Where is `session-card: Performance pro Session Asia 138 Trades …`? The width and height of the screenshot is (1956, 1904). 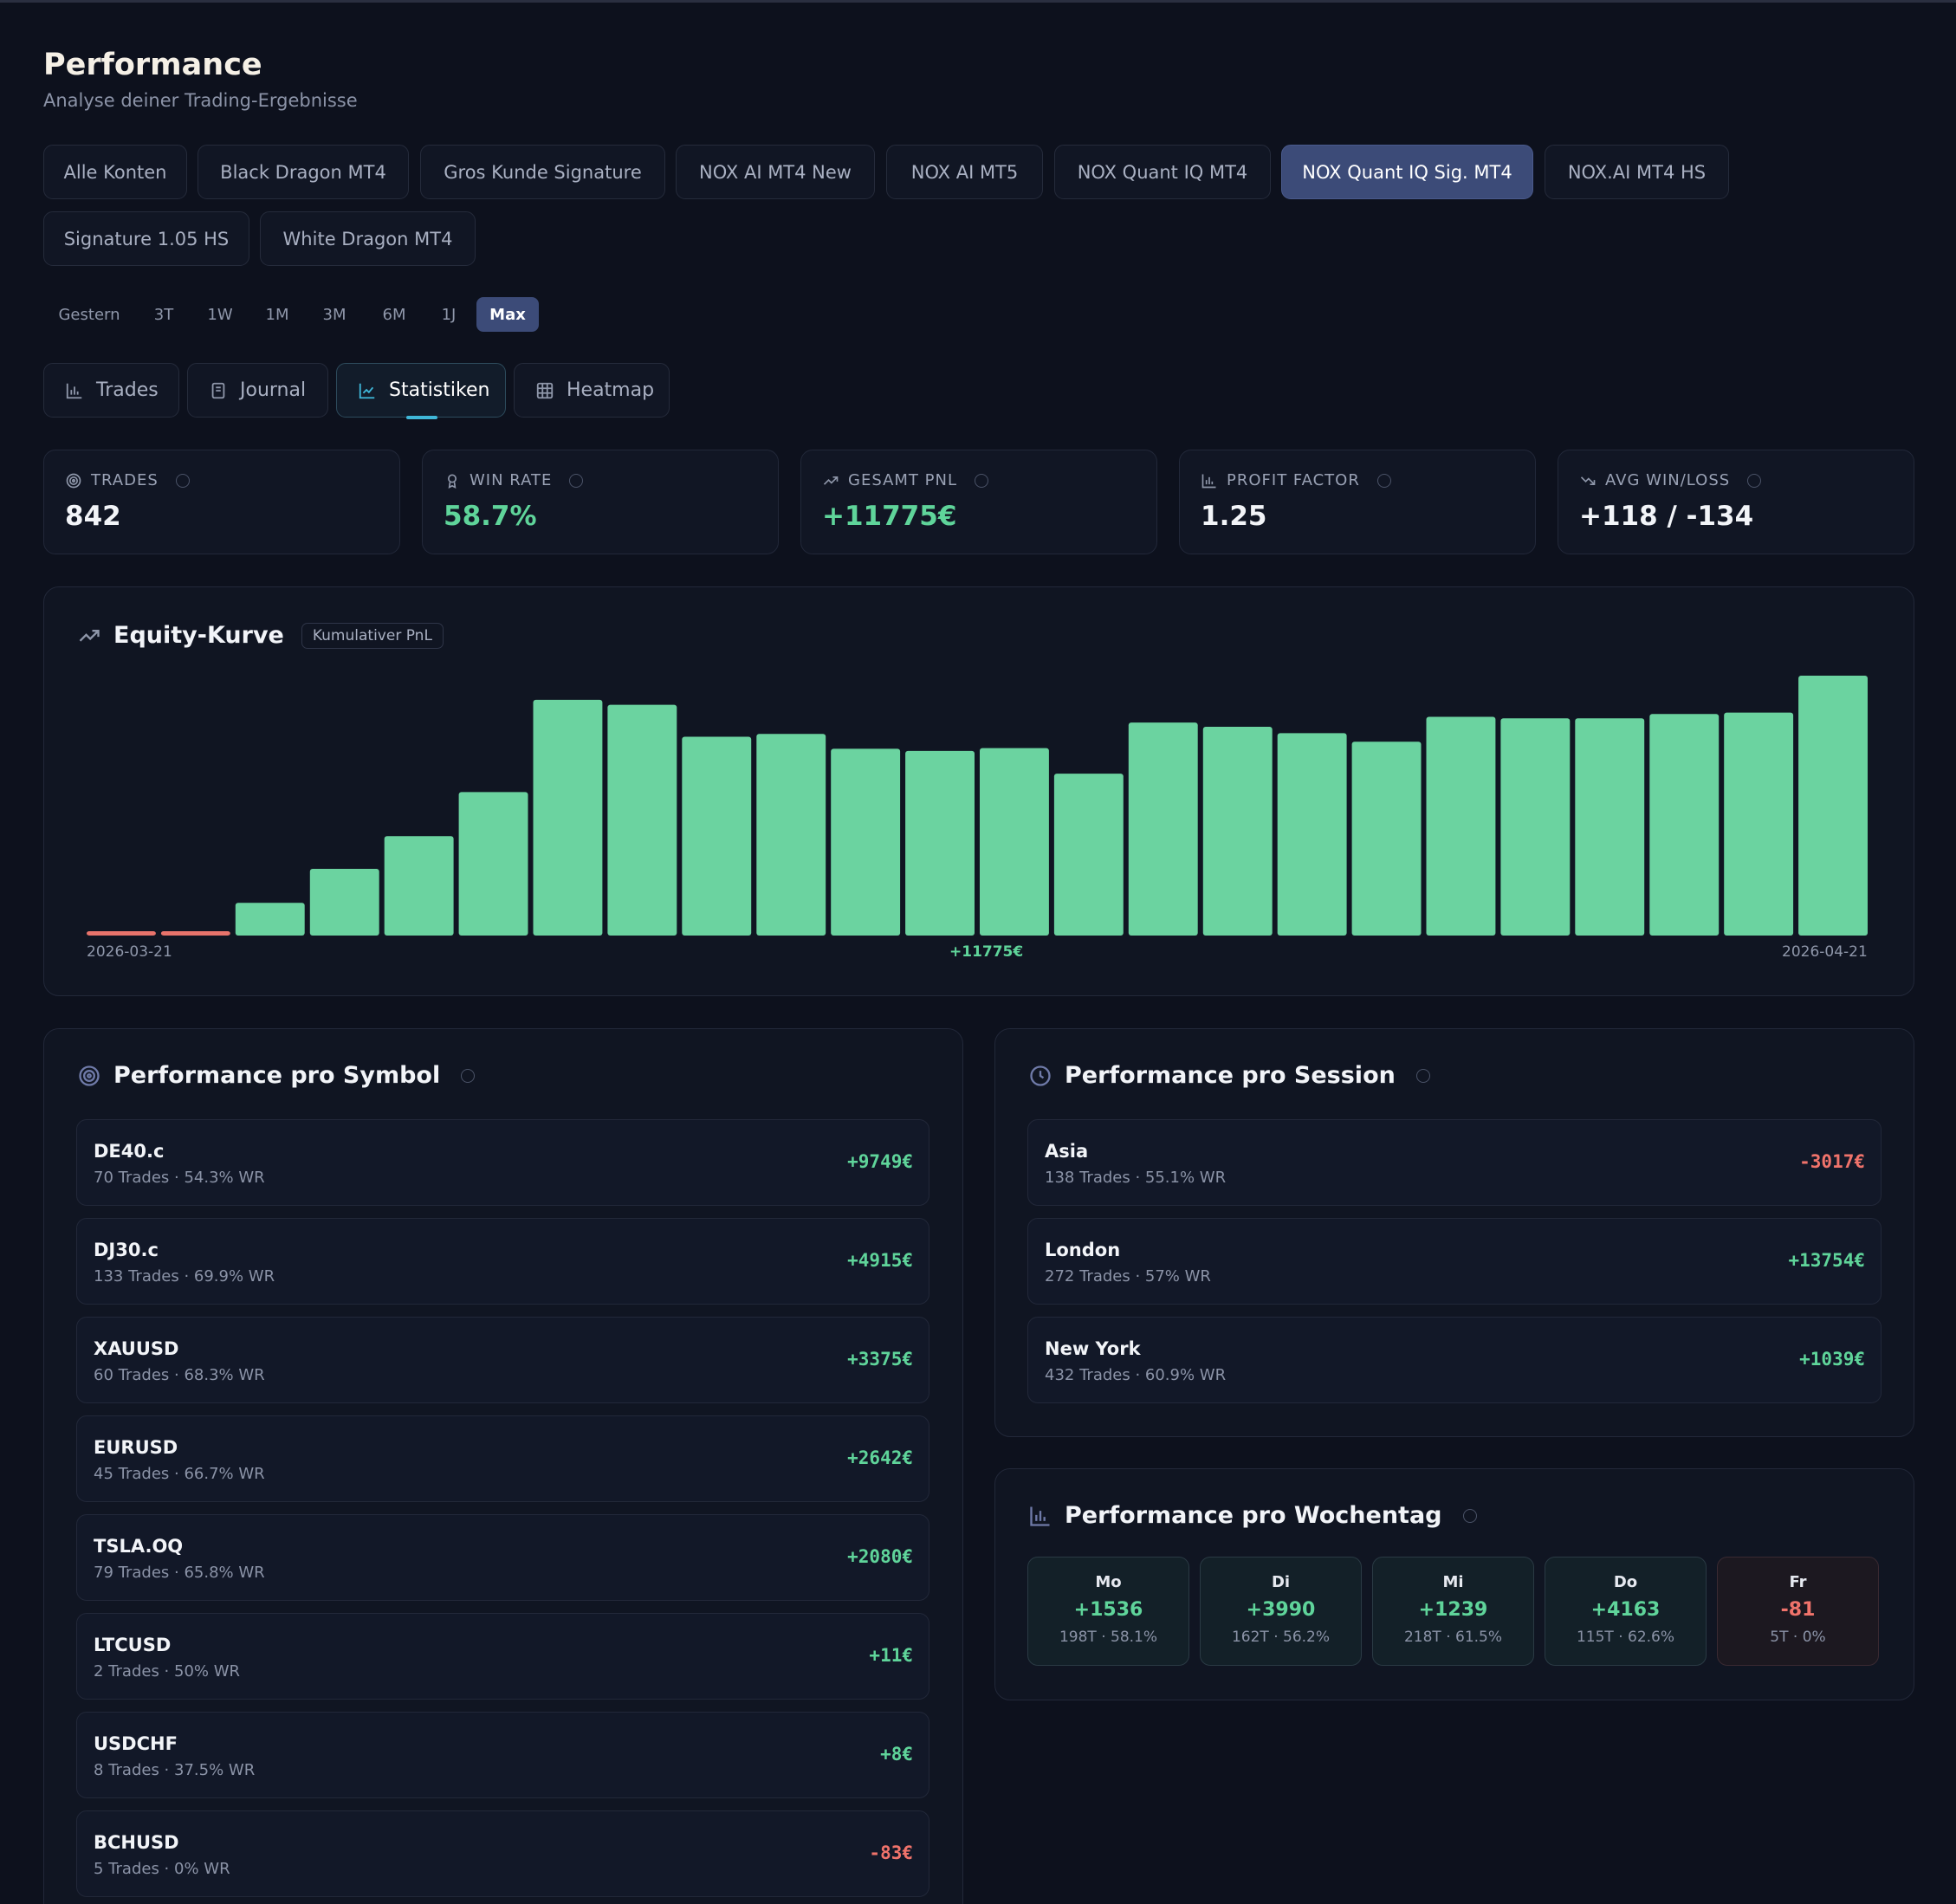 session-card: Performance pro Session Asia 138 Trades … is located at coordinates (1454, 1232).